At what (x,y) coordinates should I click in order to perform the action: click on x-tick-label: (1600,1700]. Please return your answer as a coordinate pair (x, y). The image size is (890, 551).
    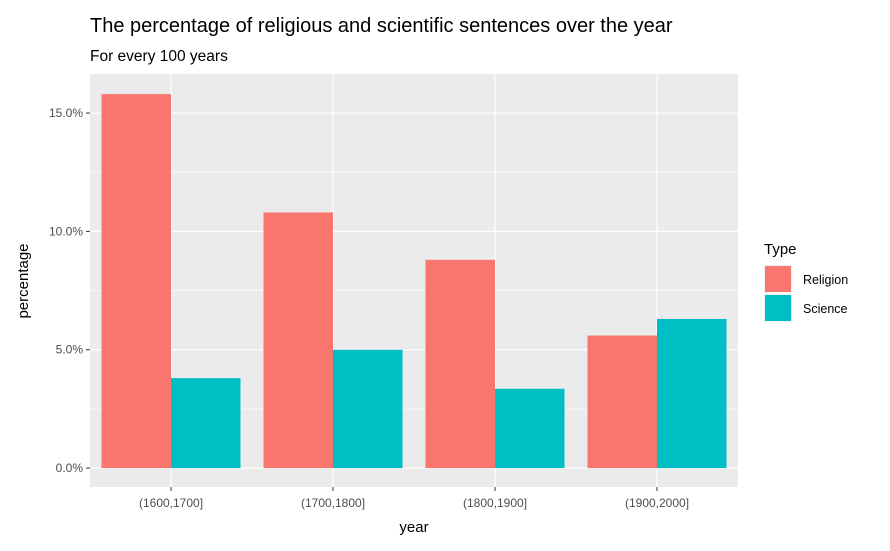
    Looking at the image, I should click on (171, 503).